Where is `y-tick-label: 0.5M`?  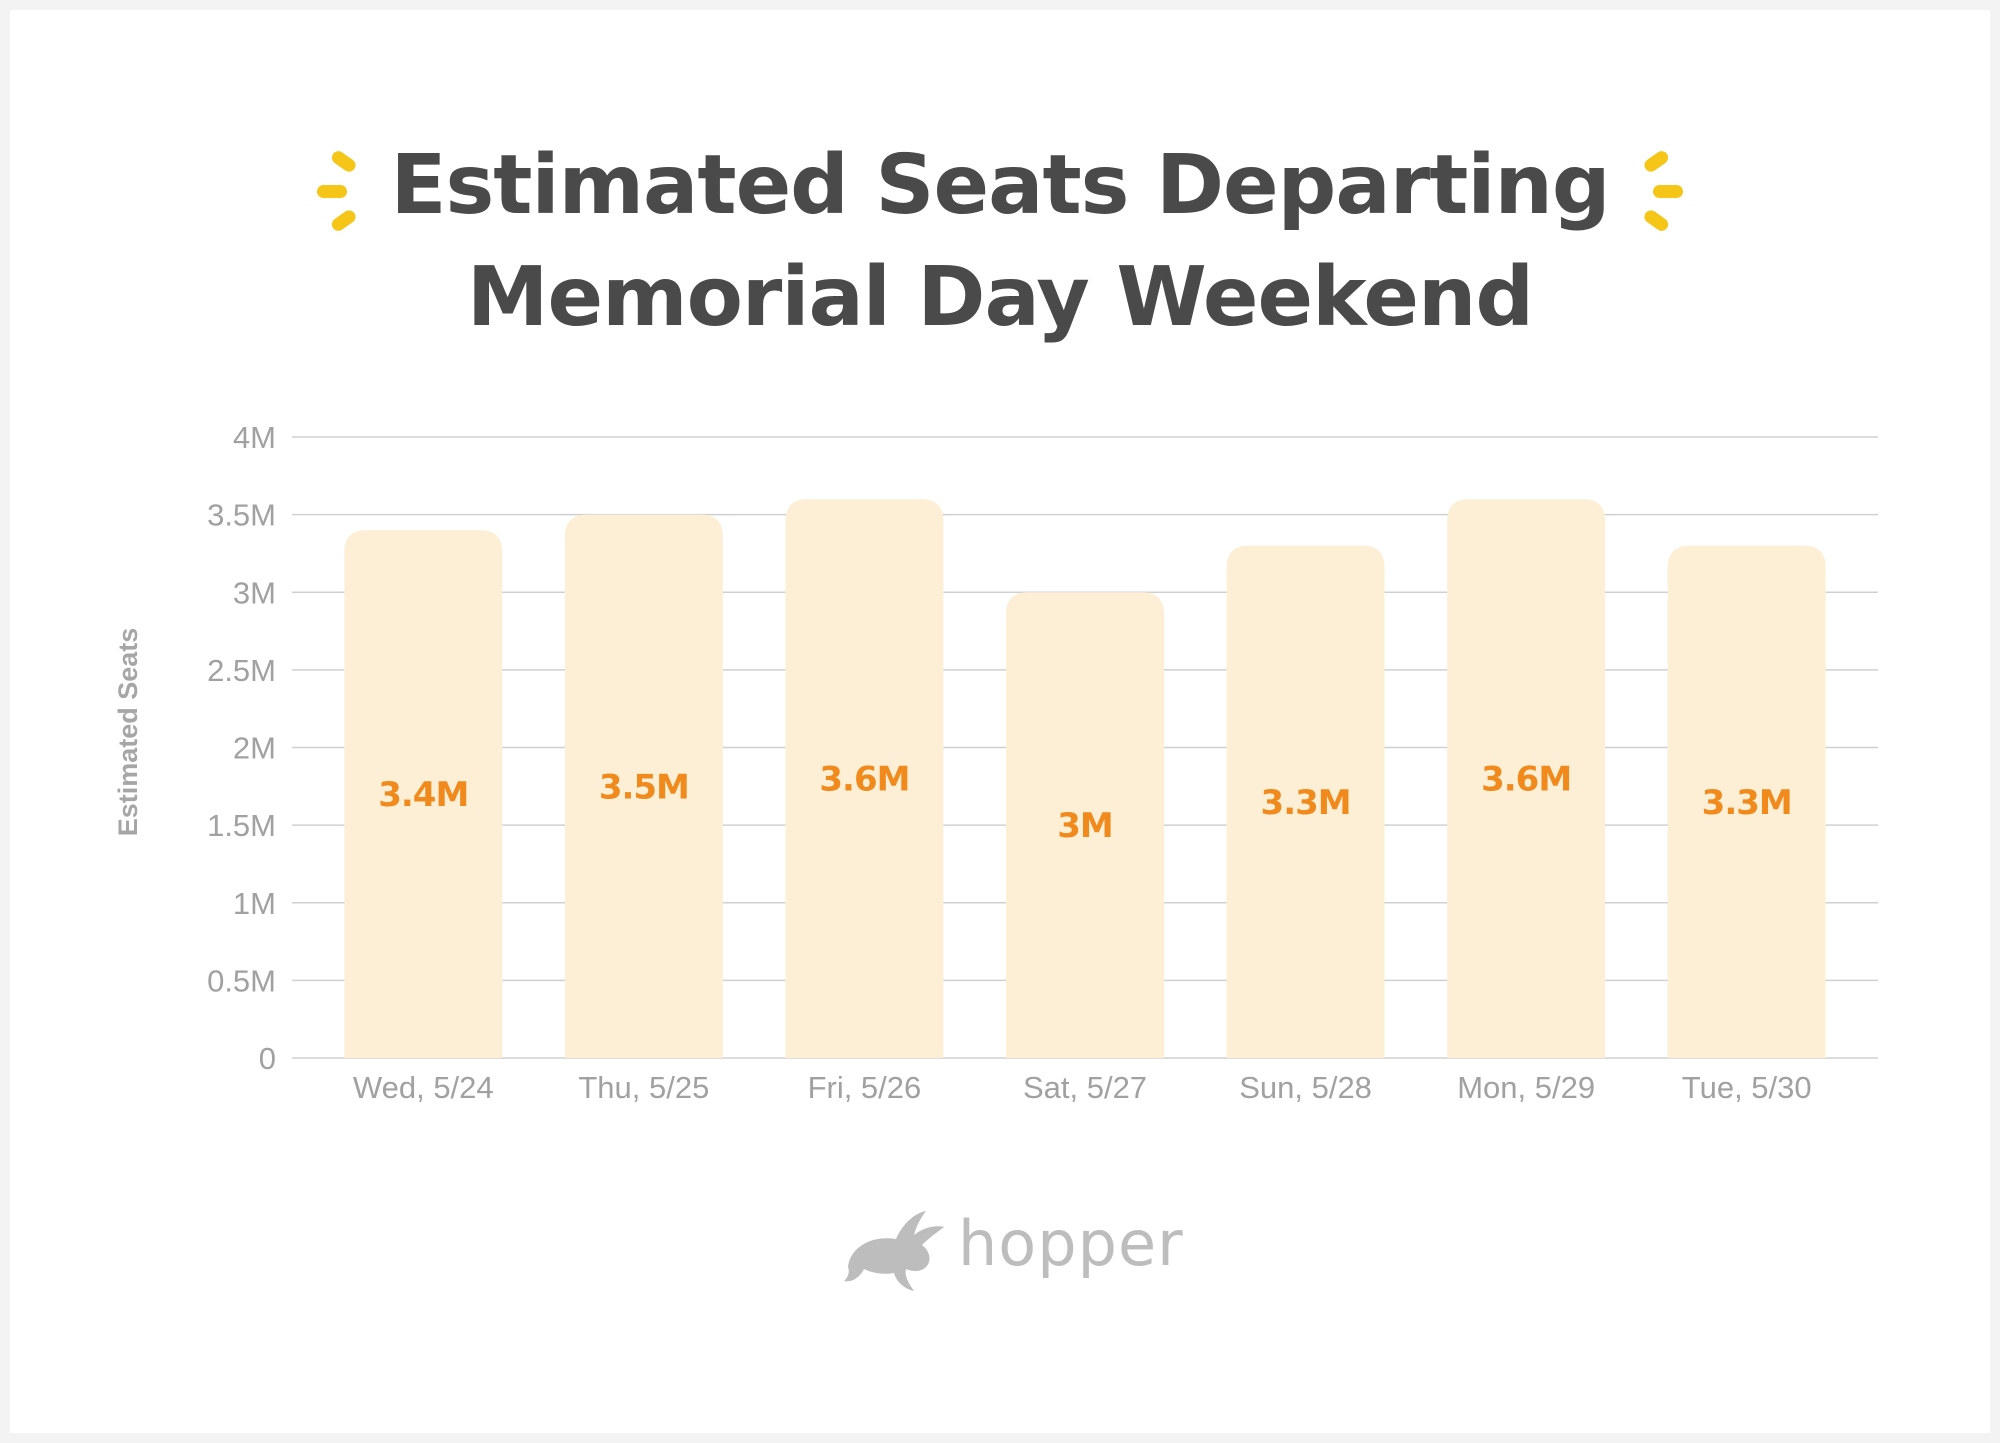 y-tick-label: 0.5M is located at coordinates (241, 980).